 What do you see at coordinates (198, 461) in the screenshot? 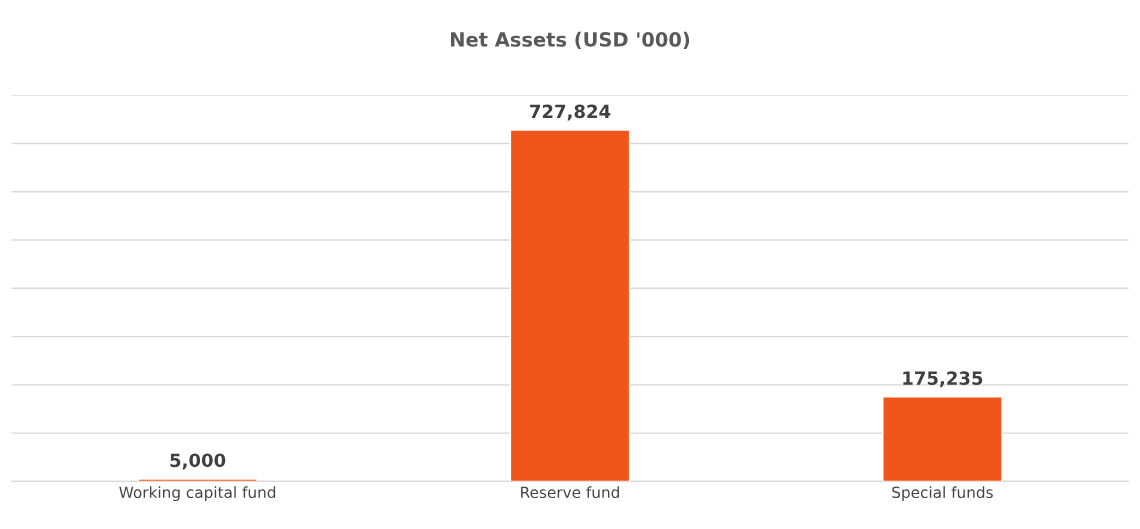
I see `data-label: 5,000` at bounding box center [198, 461].